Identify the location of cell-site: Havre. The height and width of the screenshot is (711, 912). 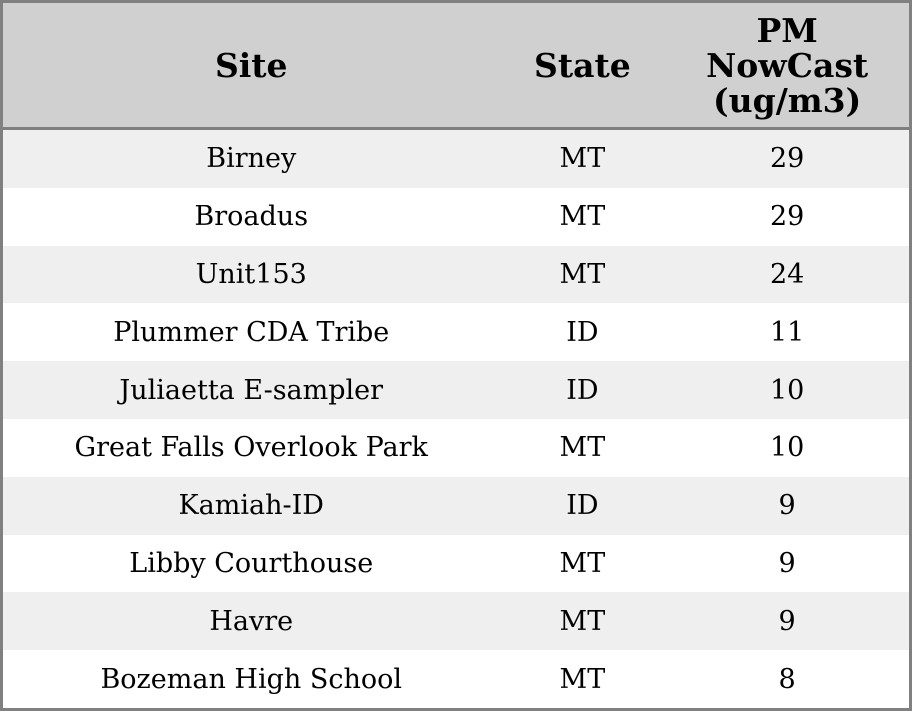
(251, 621).